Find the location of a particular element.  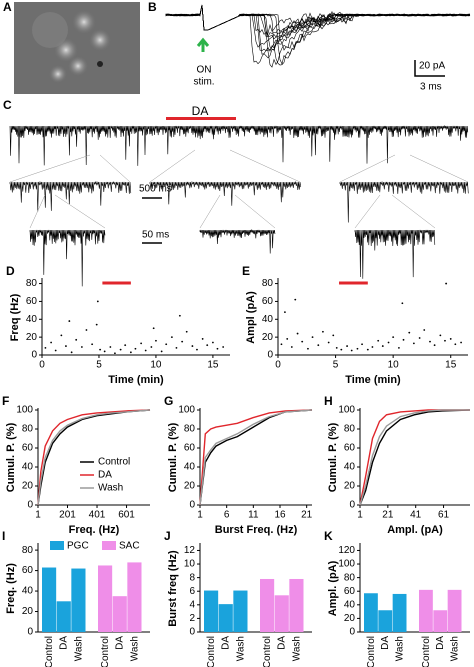

x-tick-label: 16 is located at coordinates (280, 515).